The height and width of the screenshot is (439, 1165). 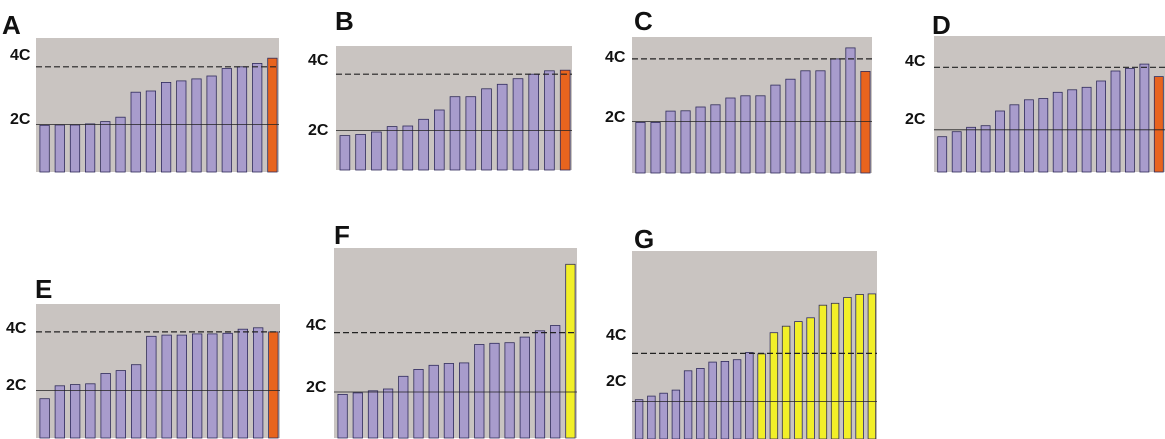 What do you see at coordinates (1049, 104) in the screenshot?
I see `chart-panel-d` at bounding box center [1049, 104].